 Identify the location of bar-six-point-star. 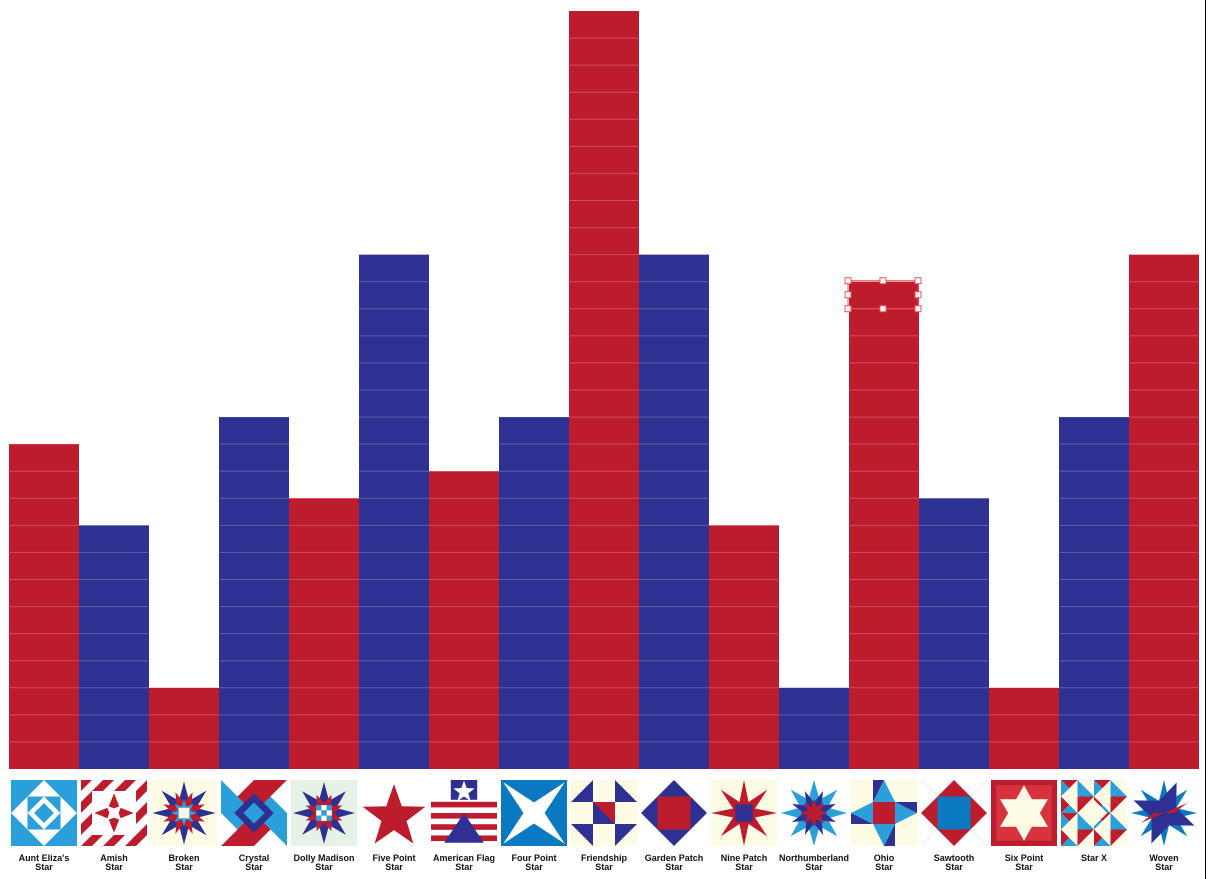
(1024, 728).